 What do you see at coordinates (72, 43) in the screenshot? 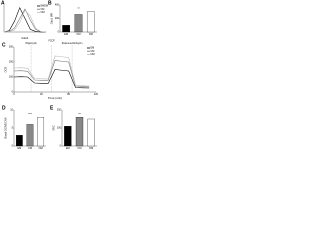
I see `injection-label: Rotenone/Antimycin` at bounding box center [72, 43].